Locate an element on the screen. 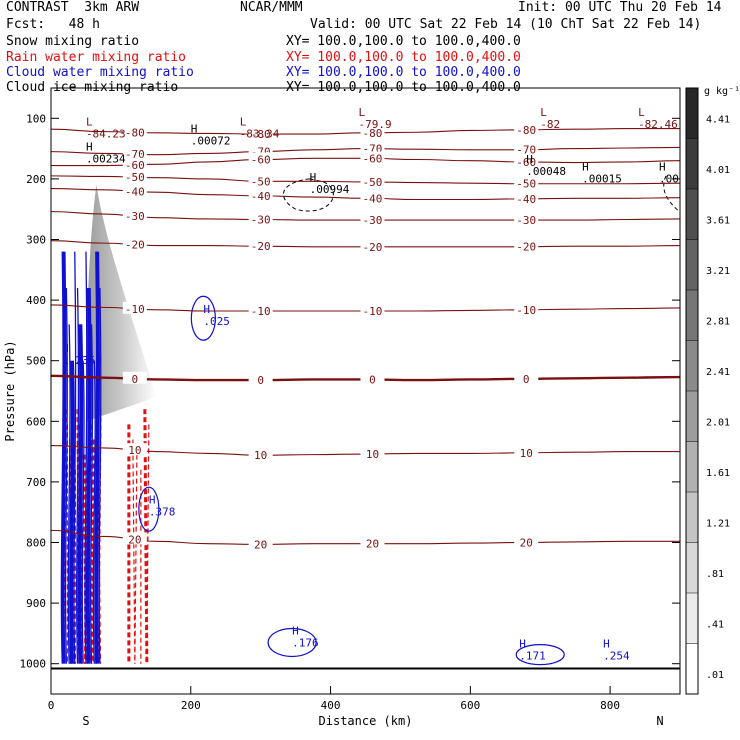 The image size is (740, 740). colorbar-label: 1.61 is located at coordinates (718, 473).